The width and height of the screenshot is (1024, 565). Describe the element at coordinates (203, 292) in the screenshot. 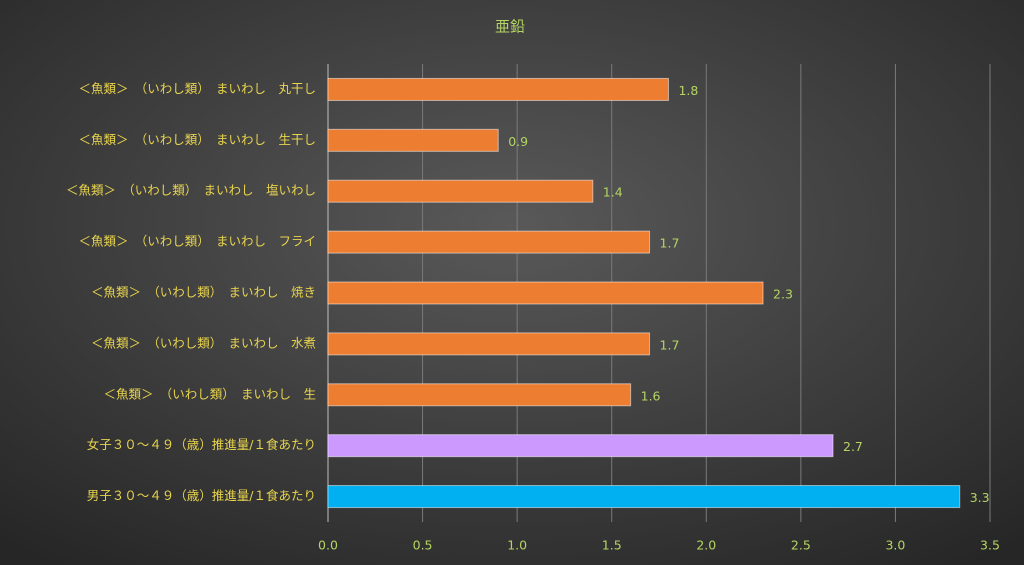

I see `y-tick-label: ＜魚類＞ （いわし類） まいわし 焼き` at that location.